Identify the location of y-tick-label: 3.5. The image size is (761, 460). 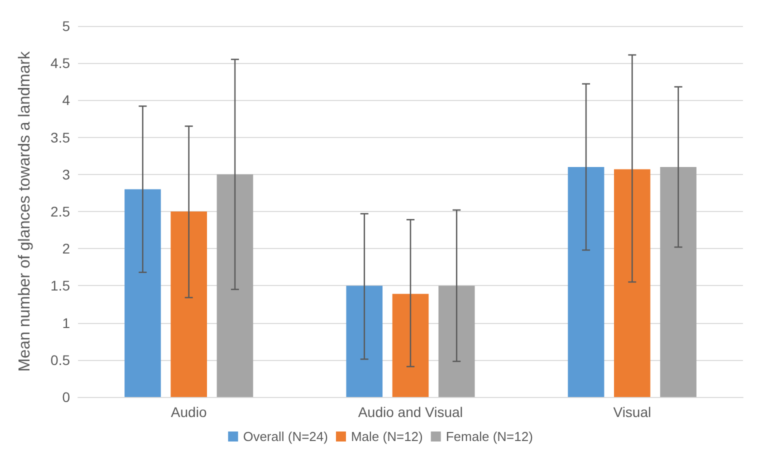
(60, 137).